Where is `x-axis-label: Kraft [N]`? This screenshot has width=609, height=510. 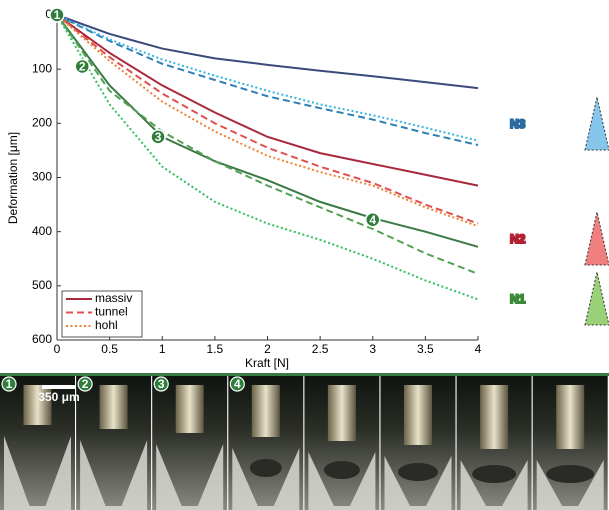
x-axis-label: Kraft [N] is located at coordinates (267, 363).